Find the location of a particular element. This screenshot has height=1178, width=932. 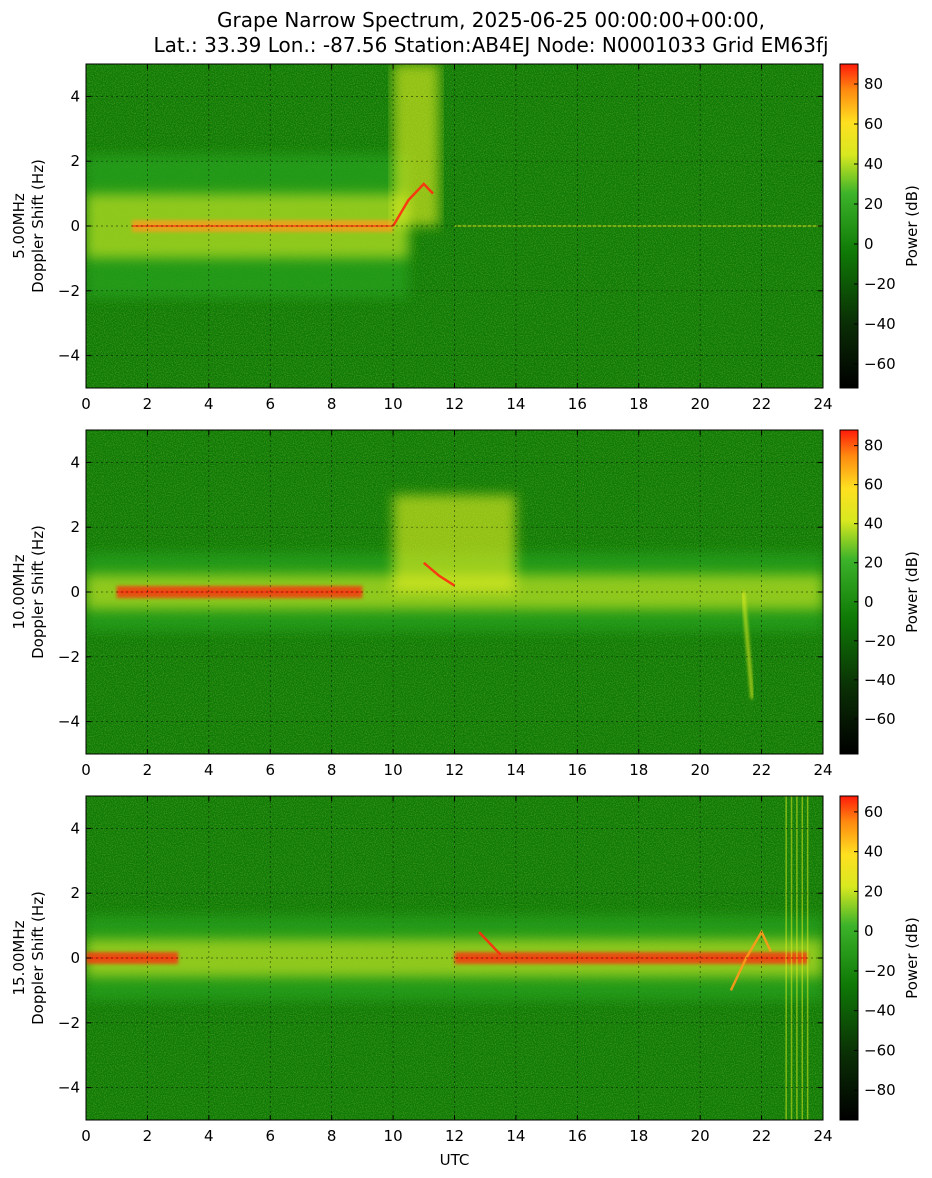

colorbar-tick-label: −80 is located at coordinates (880, 1090).